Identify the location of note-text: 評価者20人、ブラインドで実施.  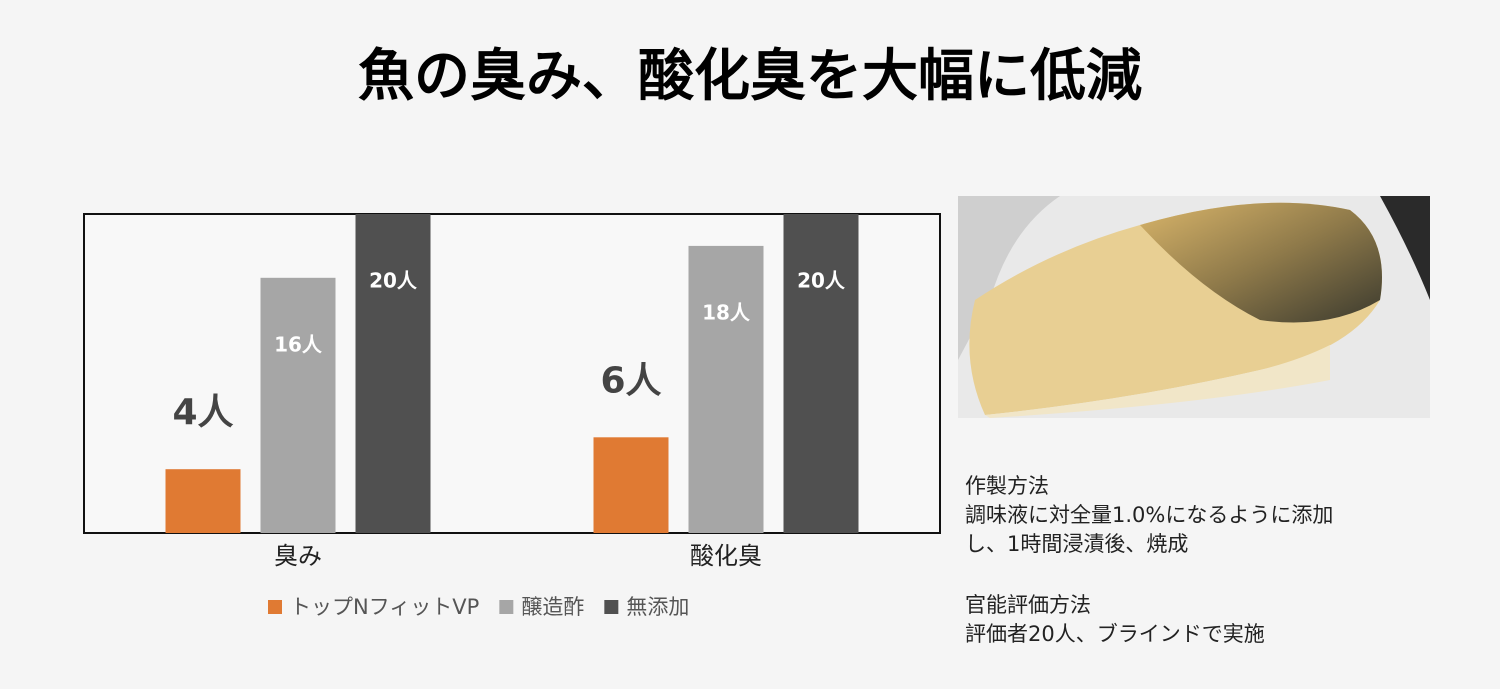
(1115, 634).